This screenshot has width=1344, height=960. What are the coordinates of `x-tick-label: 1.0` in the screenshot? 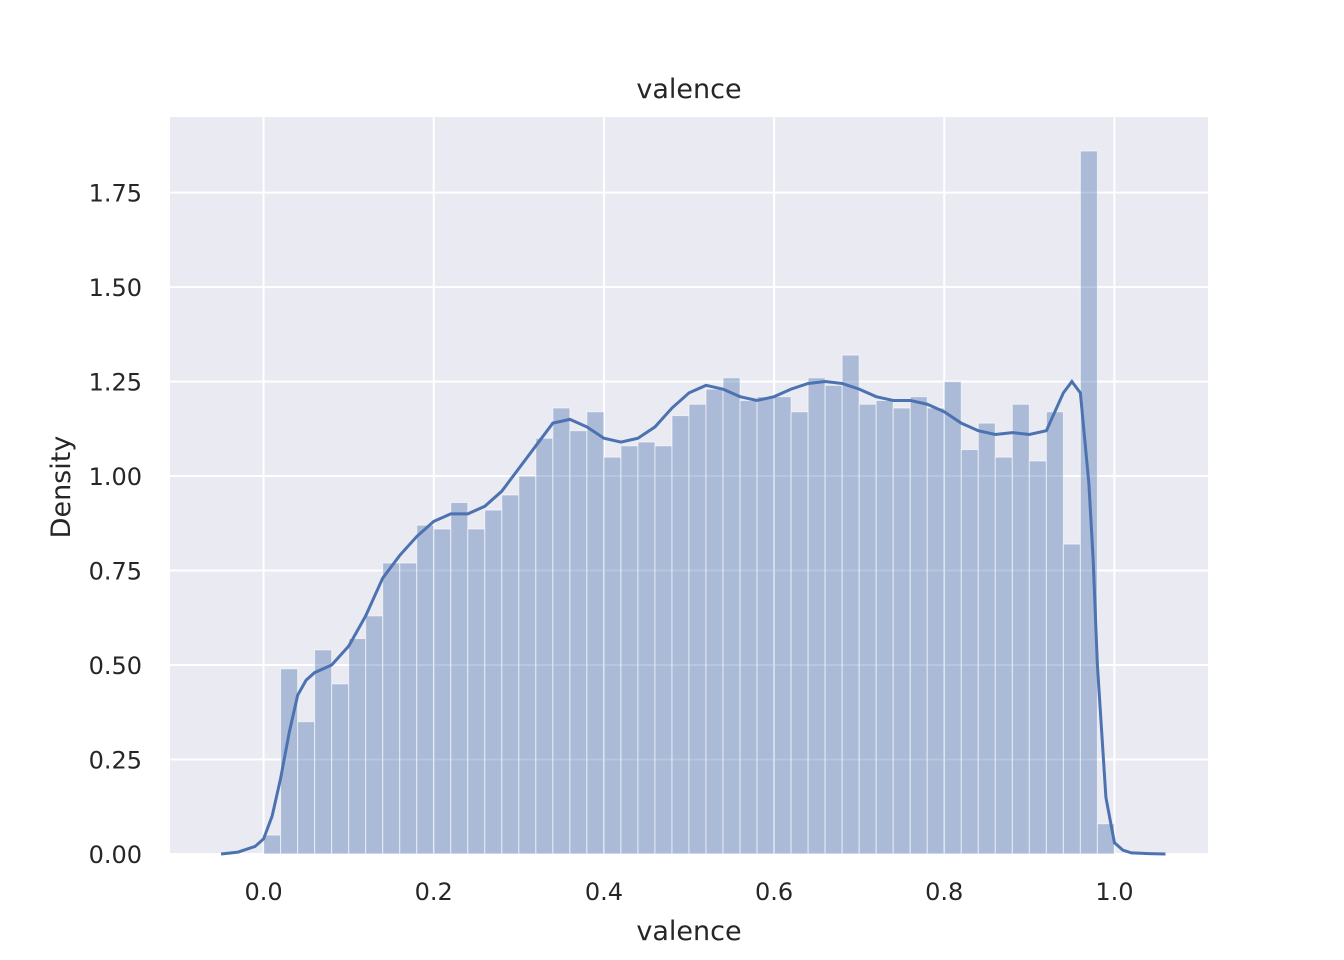 It's located at (1114, 892).